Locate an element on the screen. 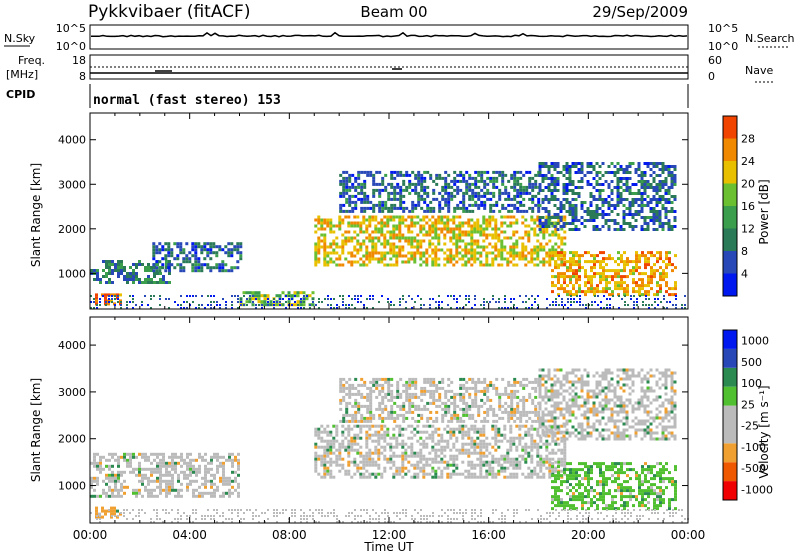 This screenshot has width=800, height=554. nsearch-tick-bottom: 10^0 is located at coordinates (723, 46).